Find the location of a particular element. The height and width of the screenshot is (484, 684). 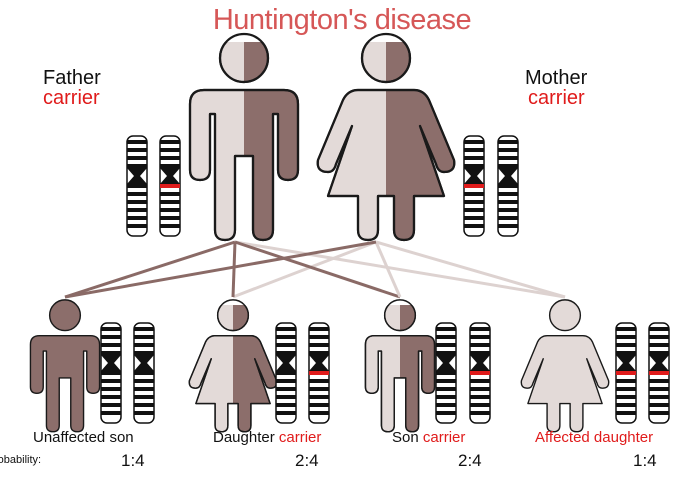

father-name: Father is located at coordinates (72, 78).